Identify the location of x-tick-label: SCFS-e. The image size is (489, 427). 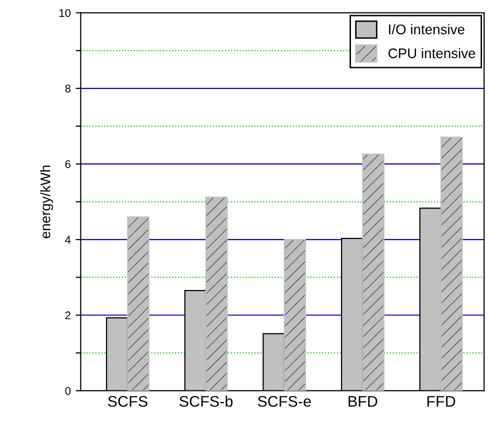
(284, 401).